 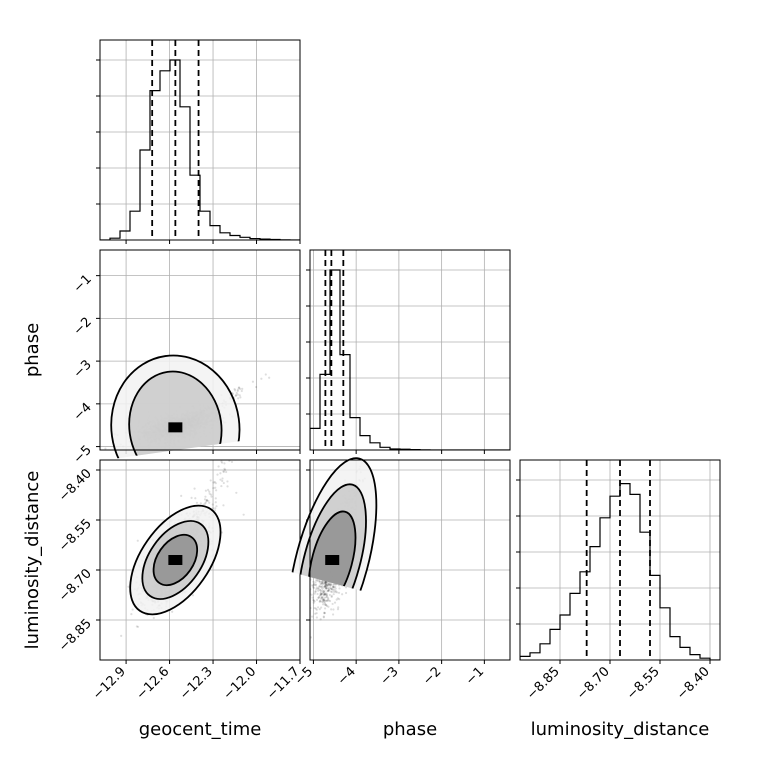 I want to click on x-axis-title: luminosity_distance, so click(x=620, y=729).